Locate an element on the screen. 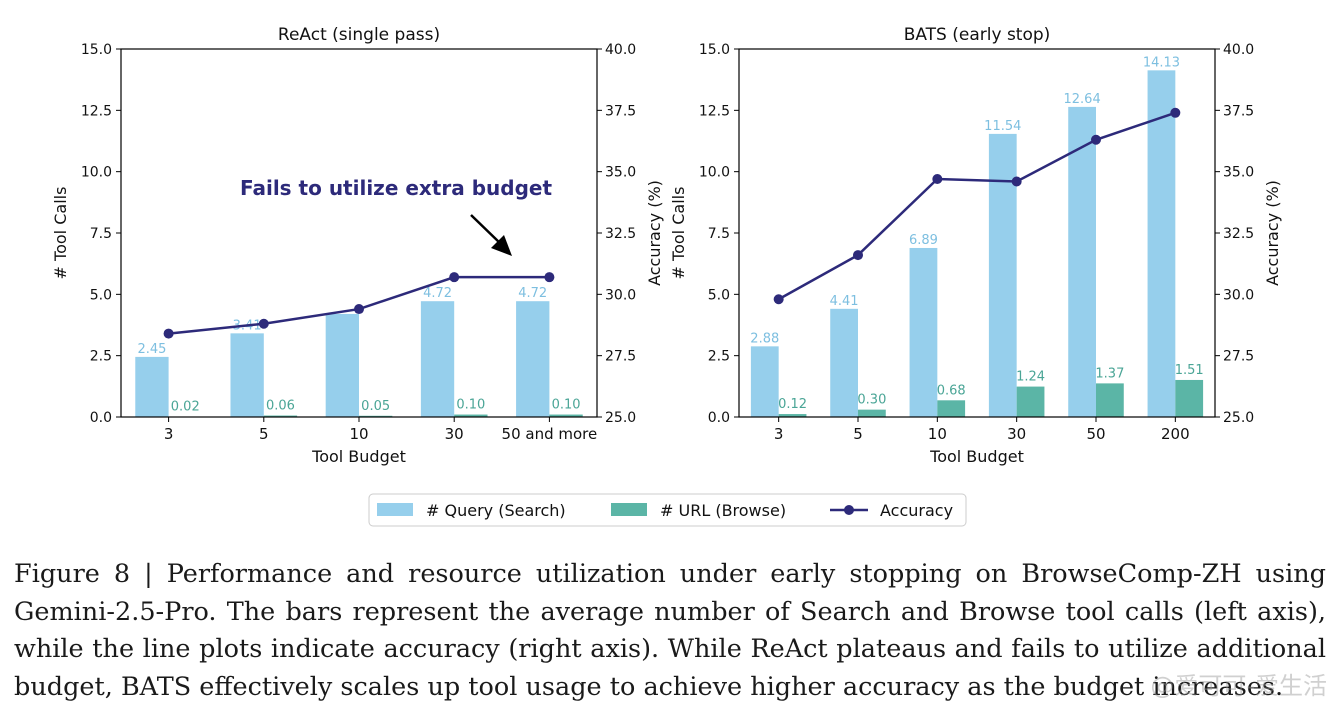  browse-data-label: 0.68 is located at coordinates (951, 390).